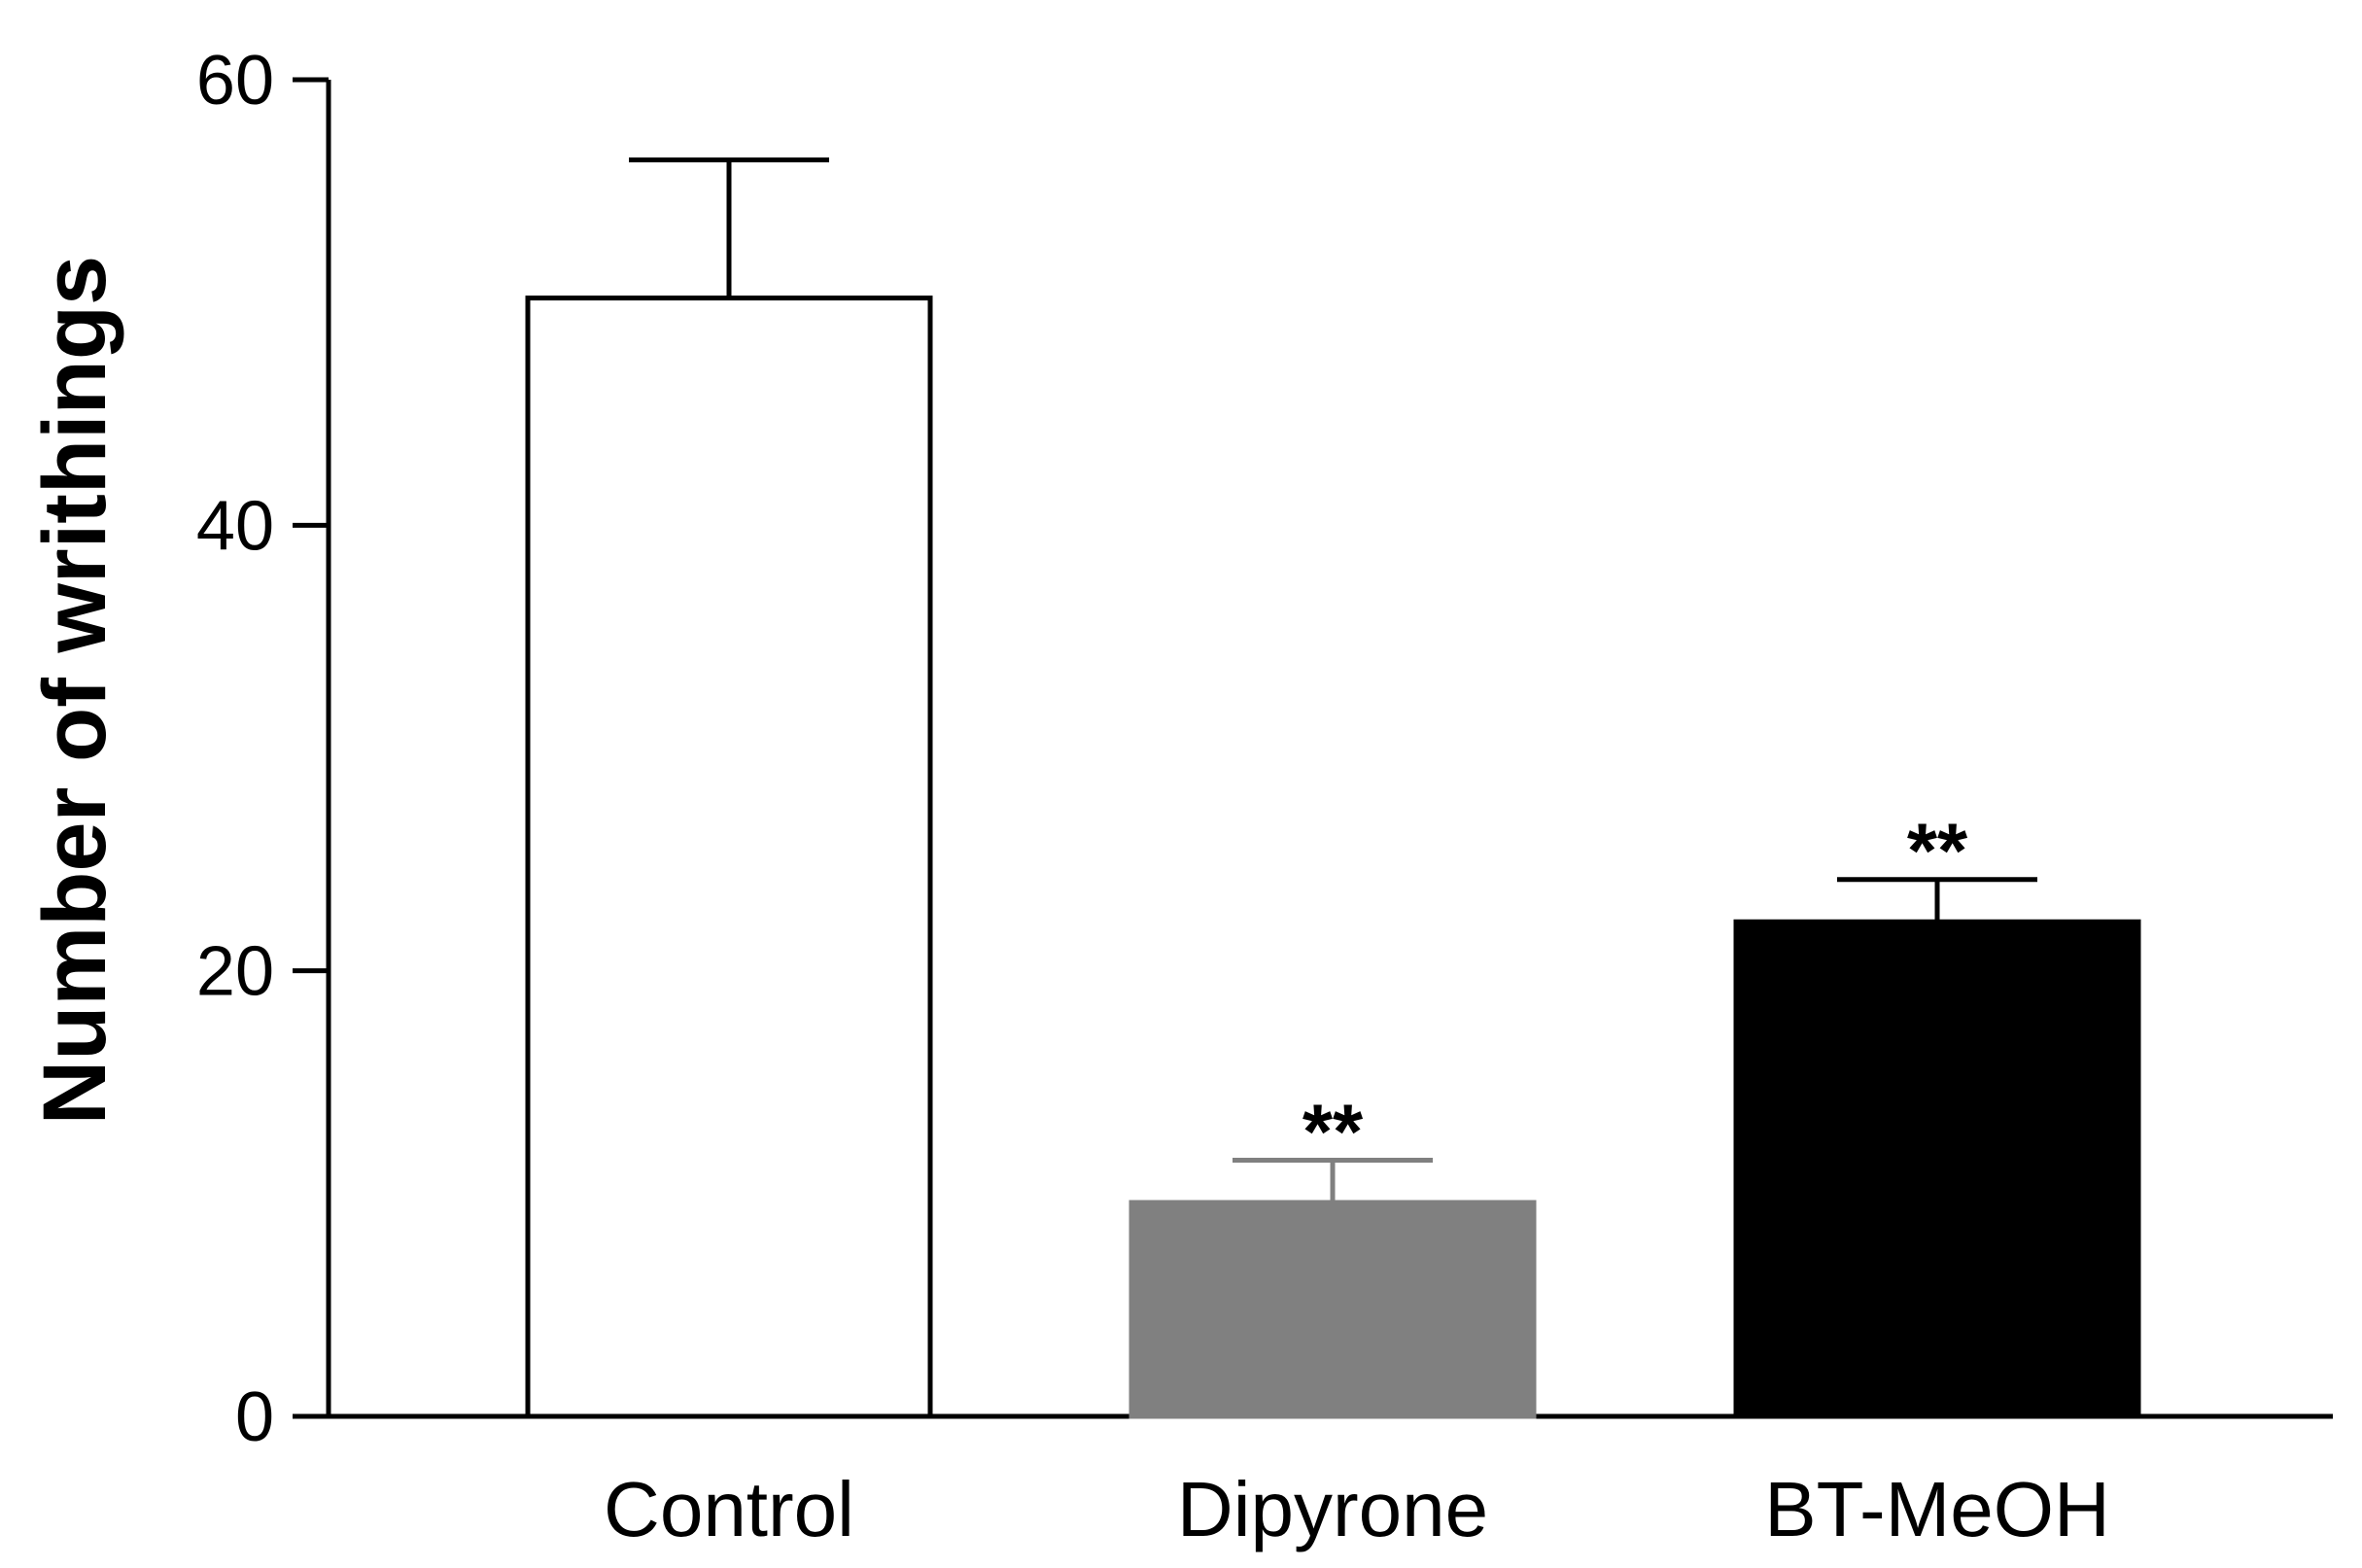 The height and width of the screenshot is (1568, 2362). Describe the element at coordinates (1937, 1509) in the screenshot. I see `category-label: BT-MeOH` at that location.